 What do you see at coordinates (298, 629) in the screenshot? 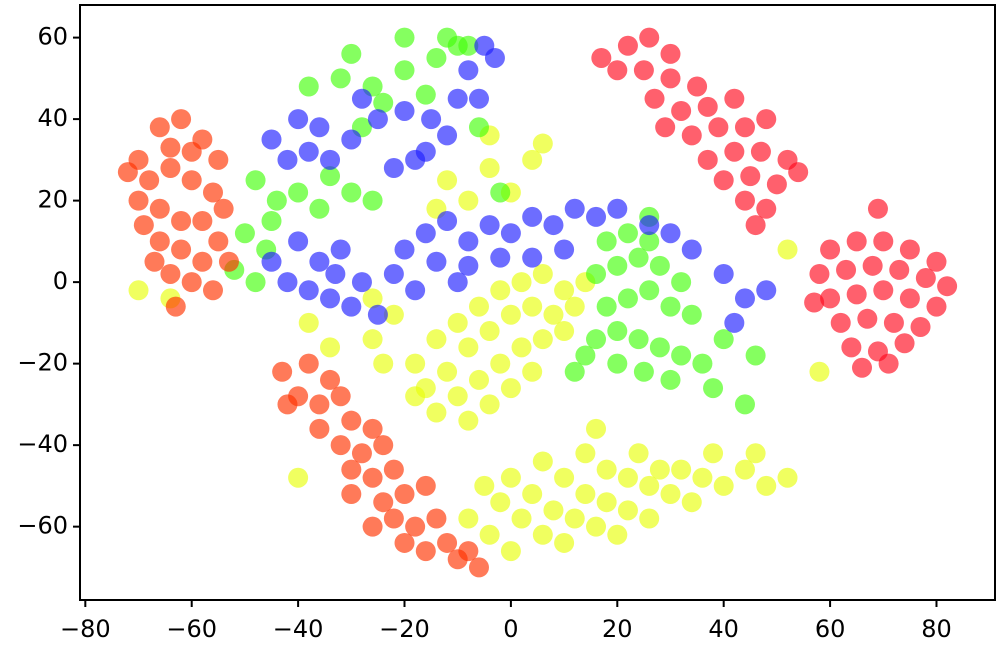
I see `x-tick-label: −40` at bounding box center [298, 629].